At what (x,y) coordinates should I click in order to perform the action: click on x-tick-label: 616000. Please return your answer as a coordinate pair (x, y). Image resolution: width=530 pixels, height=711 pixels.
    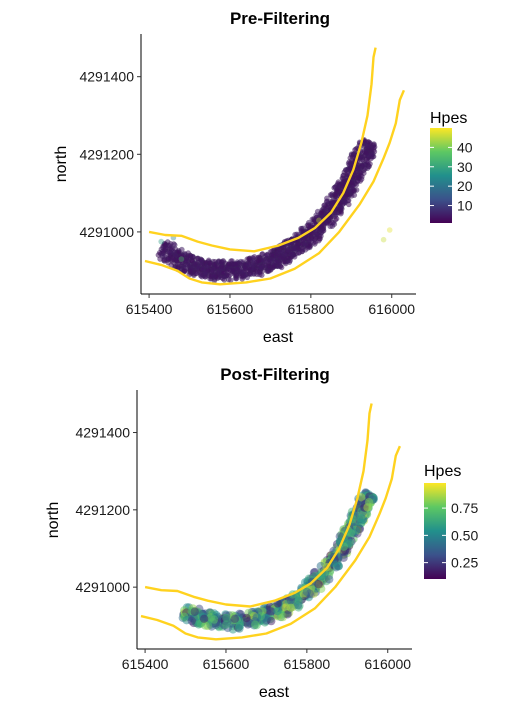
    Looking at the image, I should click on (387, 664).